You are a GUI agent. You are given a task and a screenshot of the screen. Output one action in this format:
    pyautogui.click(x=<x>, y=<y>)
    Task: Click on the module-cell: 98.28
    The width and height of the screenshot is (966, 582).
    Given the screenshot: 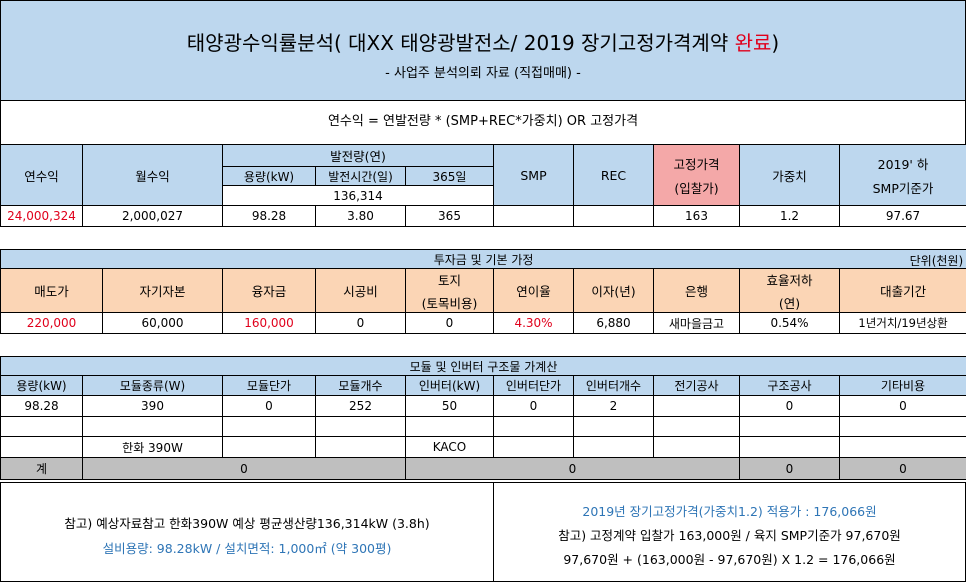 What is the action you would take?
    pyautogui.click(x=41, y=406)
    